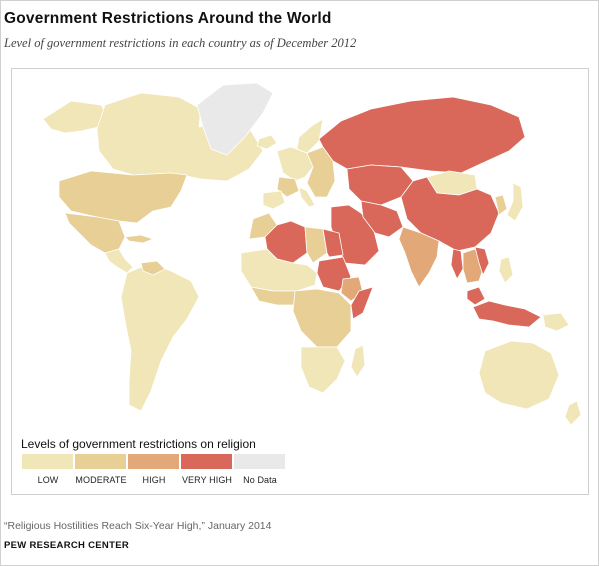  What do you see at coordinates (101, 480) in the screenshot?
I see `legend-label-moderate: MODERATE` at bounding box center [101, 480].